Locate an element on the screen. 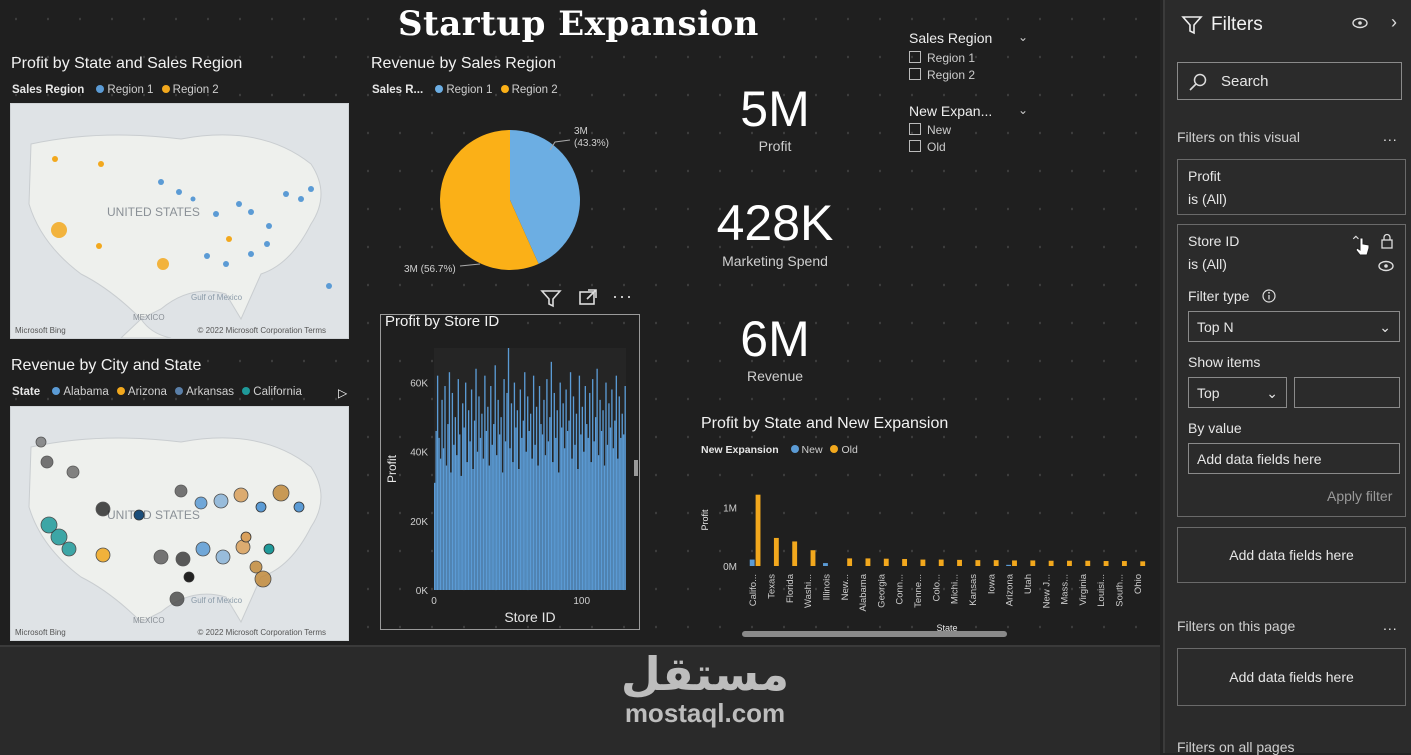 The height and width of the screenshot is (755, 1411). show-items-direction-dropdown: Top ⌄ is located at coordinates (1237, 392).